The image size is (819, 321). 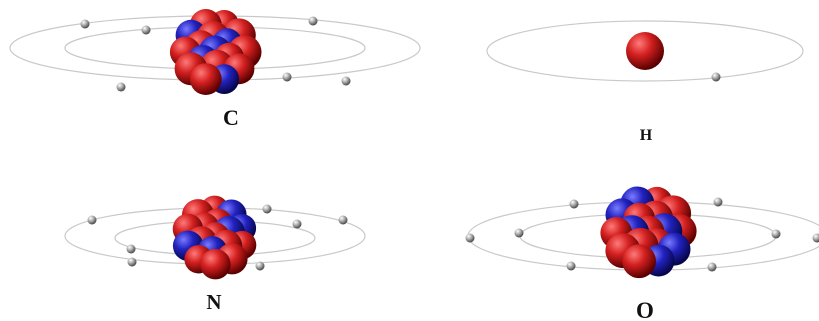 I want to click on carbon-nucleus, so click(x=215, y=52).